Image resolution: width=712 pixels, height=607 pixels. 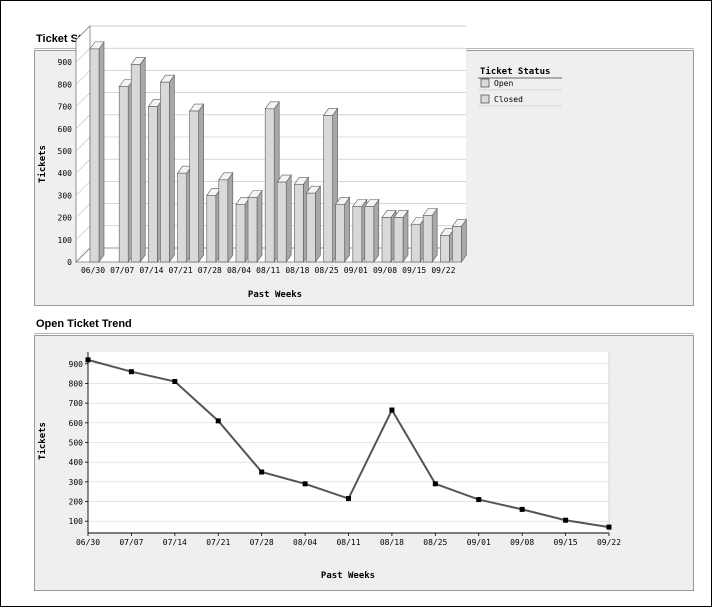 I want to click on section-title-state-changes: Ticket State Changes, so click(x=92, y=39).